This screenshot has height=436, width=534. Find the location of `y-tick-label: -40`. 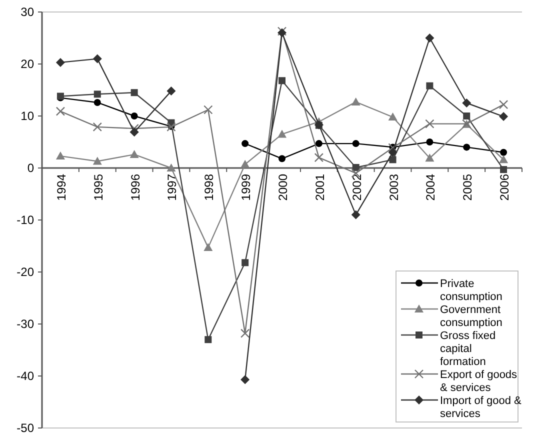

y-tick-label: -40 is located at coordinates (25, 376).